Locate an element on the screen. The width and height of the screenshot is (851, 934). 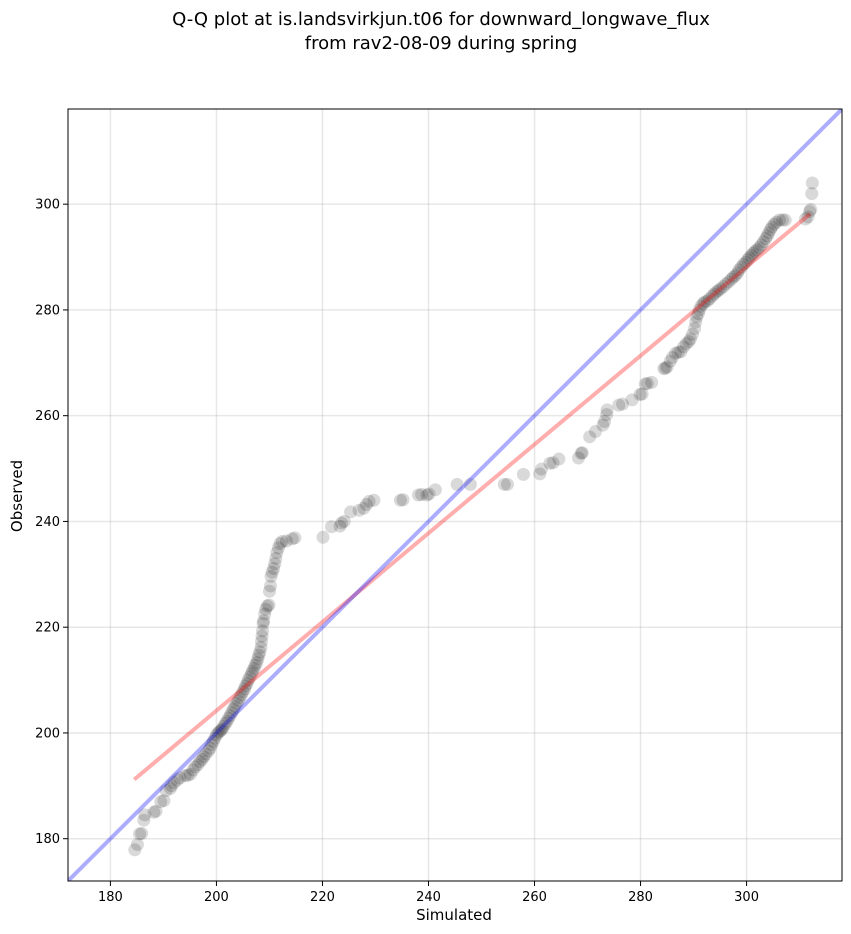
x-tick-label: 300 is located at coordinates (746, 897).